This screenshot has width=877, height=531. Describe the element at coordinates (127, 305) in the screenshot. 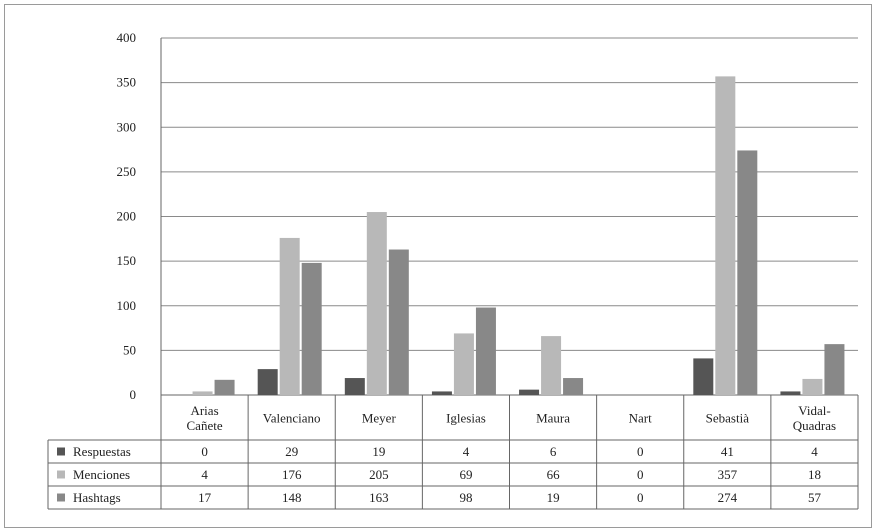

I see `y-tick-label: 100` at that location.